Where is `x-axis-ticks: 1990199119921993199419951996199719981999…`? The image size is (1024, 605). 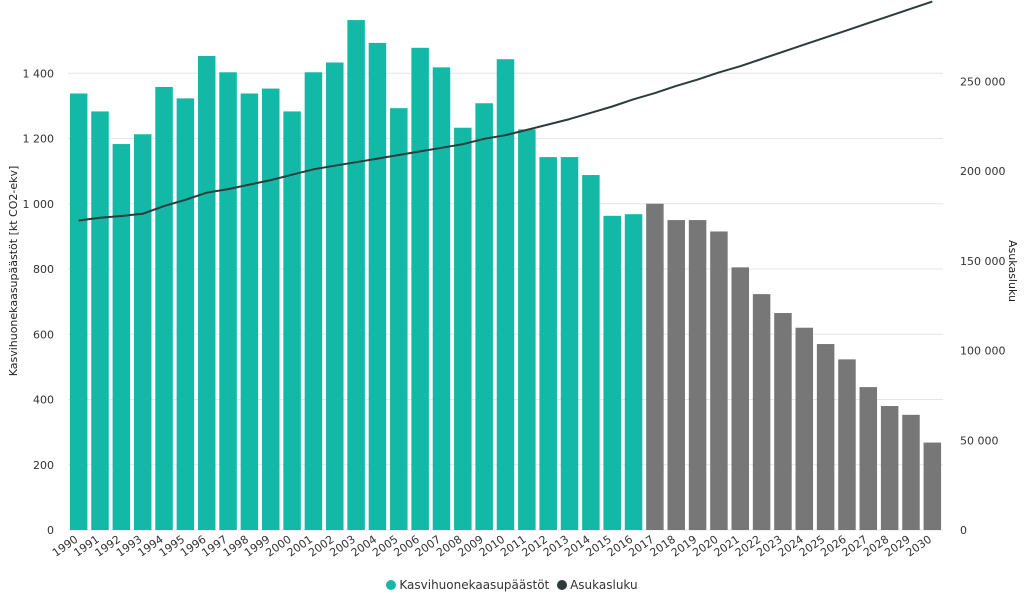
x-axis-ticks: 1990199119921993199419951996199719981999… is located at coordinates (492, 546).